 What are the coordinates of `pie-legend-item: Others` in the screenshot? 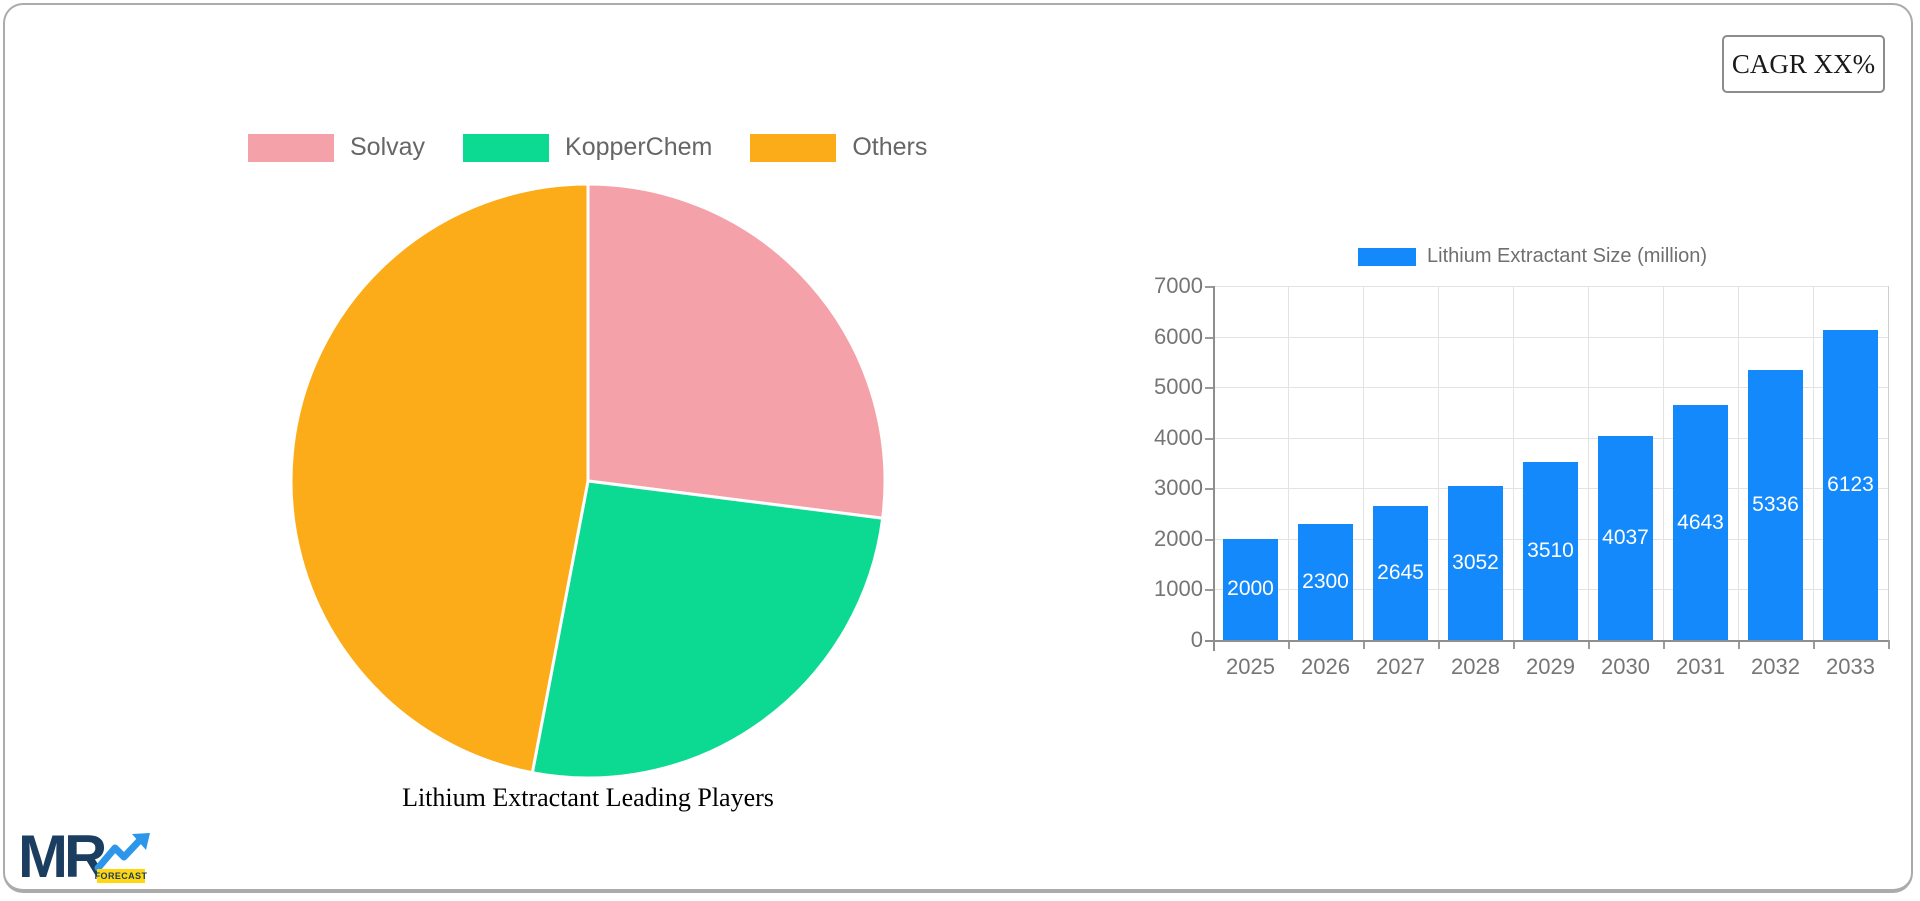 It's located at (838, 147).